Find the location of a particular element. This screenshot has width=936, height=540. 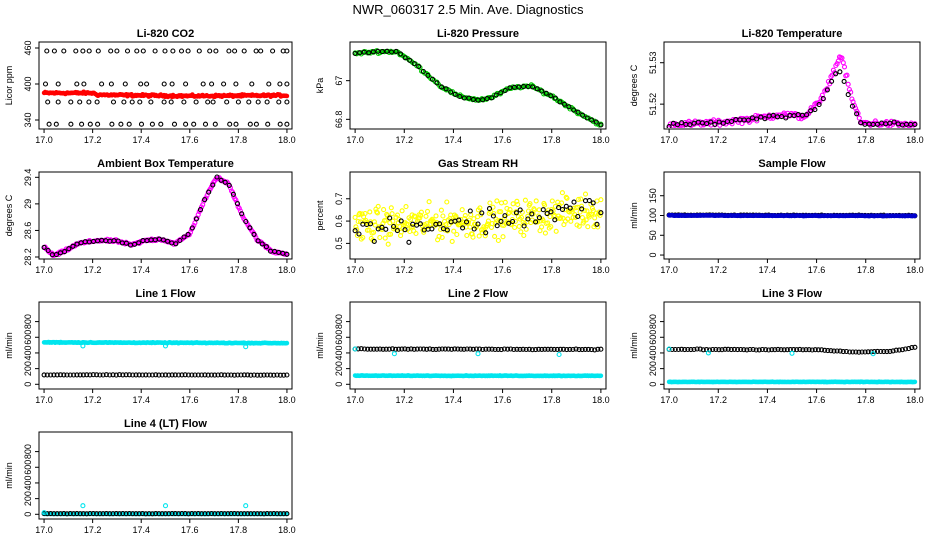

x-tick-label: 17.4 is located at coordinates (454, 140).